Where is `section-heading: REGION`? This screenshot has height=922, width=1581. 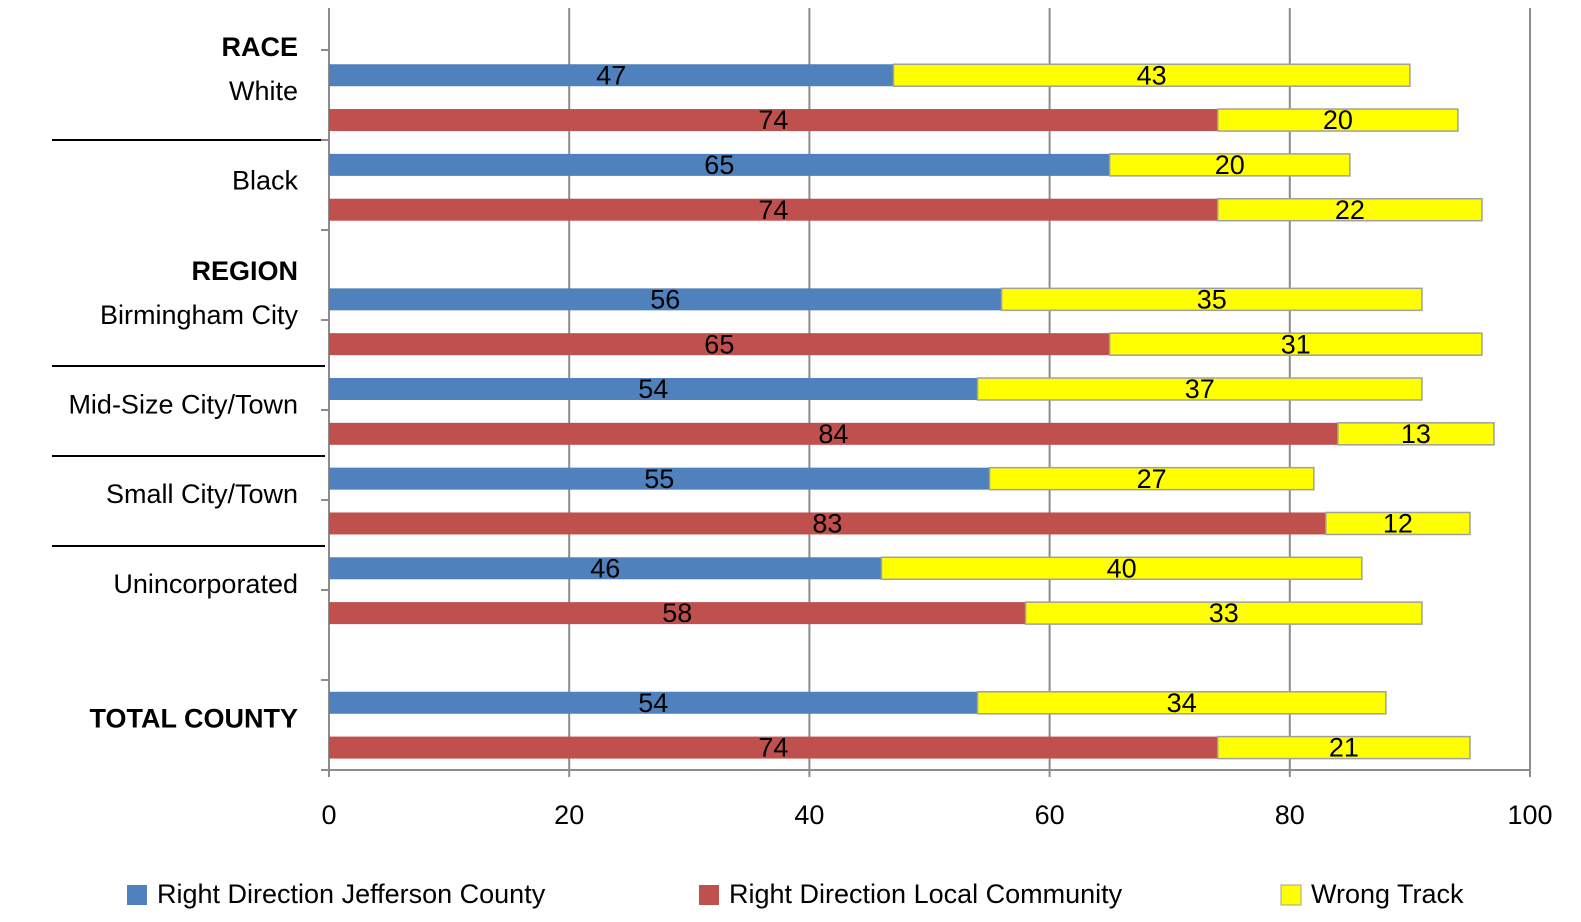
section-heading: REGION is located at coordinates (244, 271).